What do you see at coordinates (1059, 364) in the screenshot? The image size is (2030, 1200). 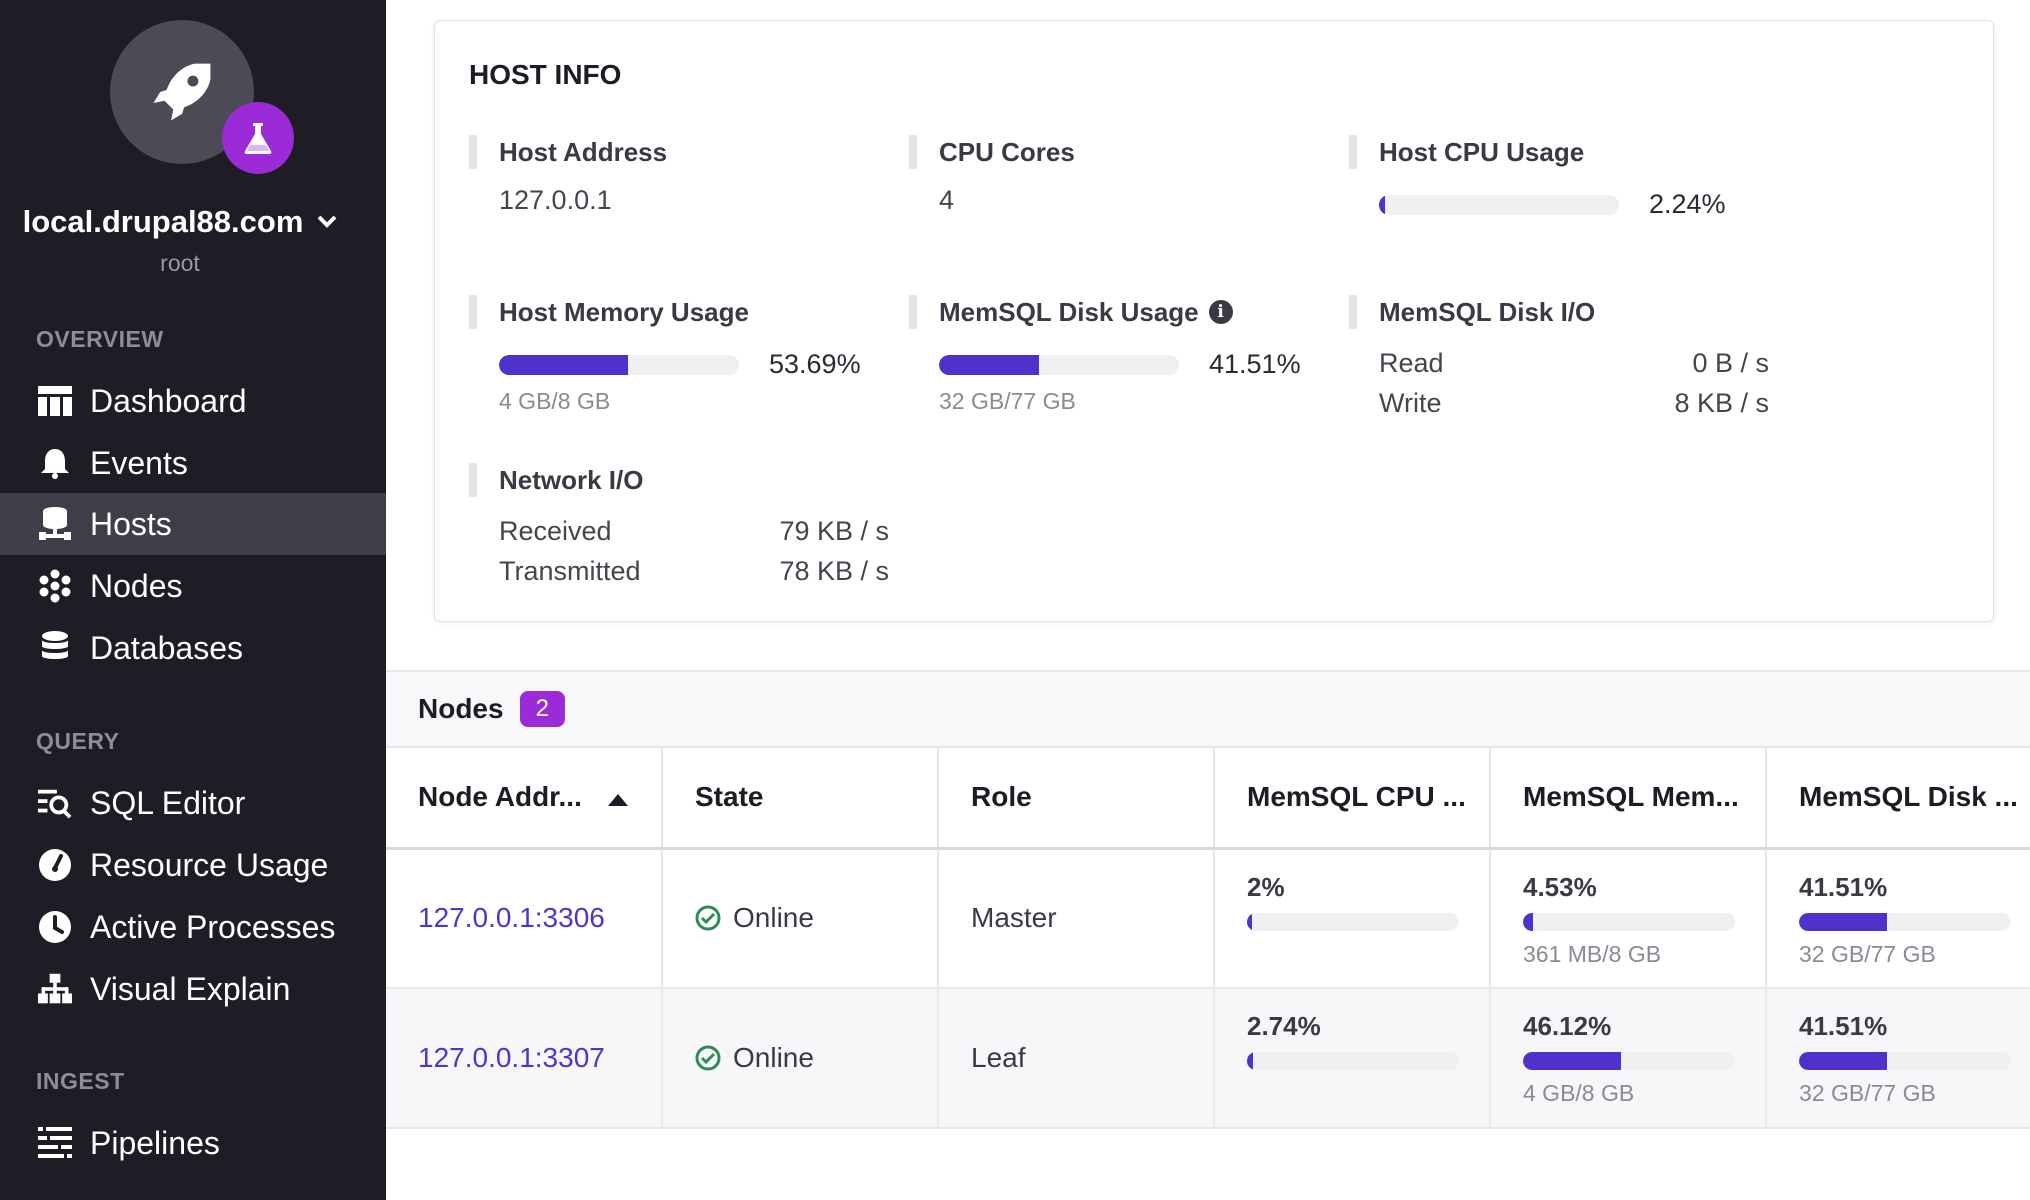 I see `disk-usage-bar` at bounding box center [1059, 364].